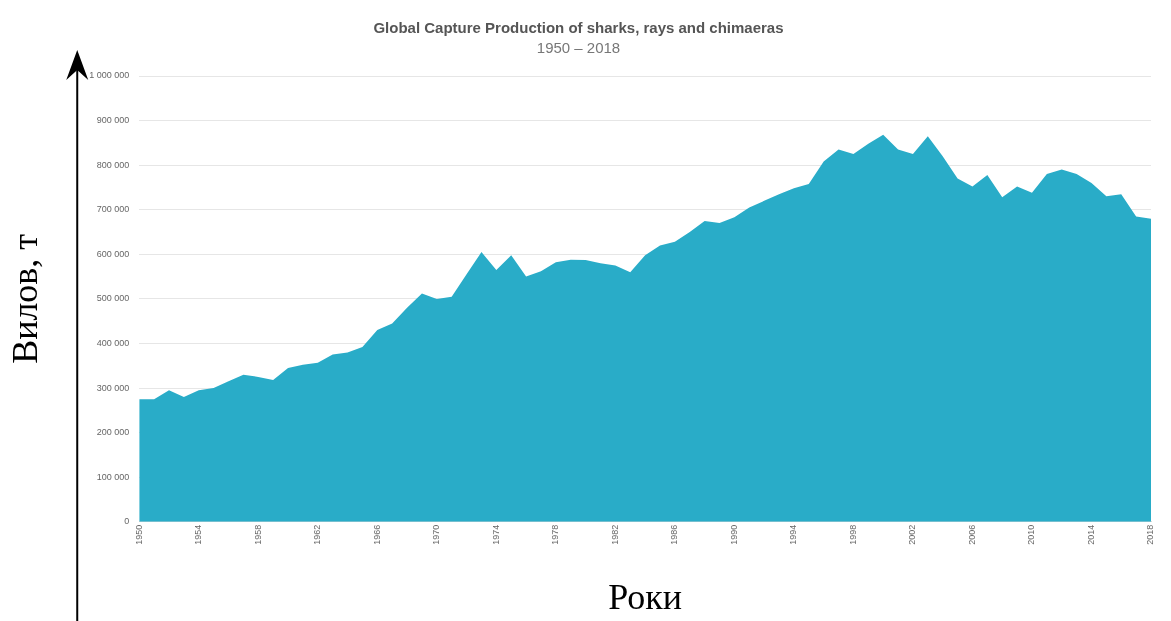 The image size is (1171, 621). Describe the element at coordinates (674, 534) in the screenshot. I see `x-tick-label: 1986` at that location.